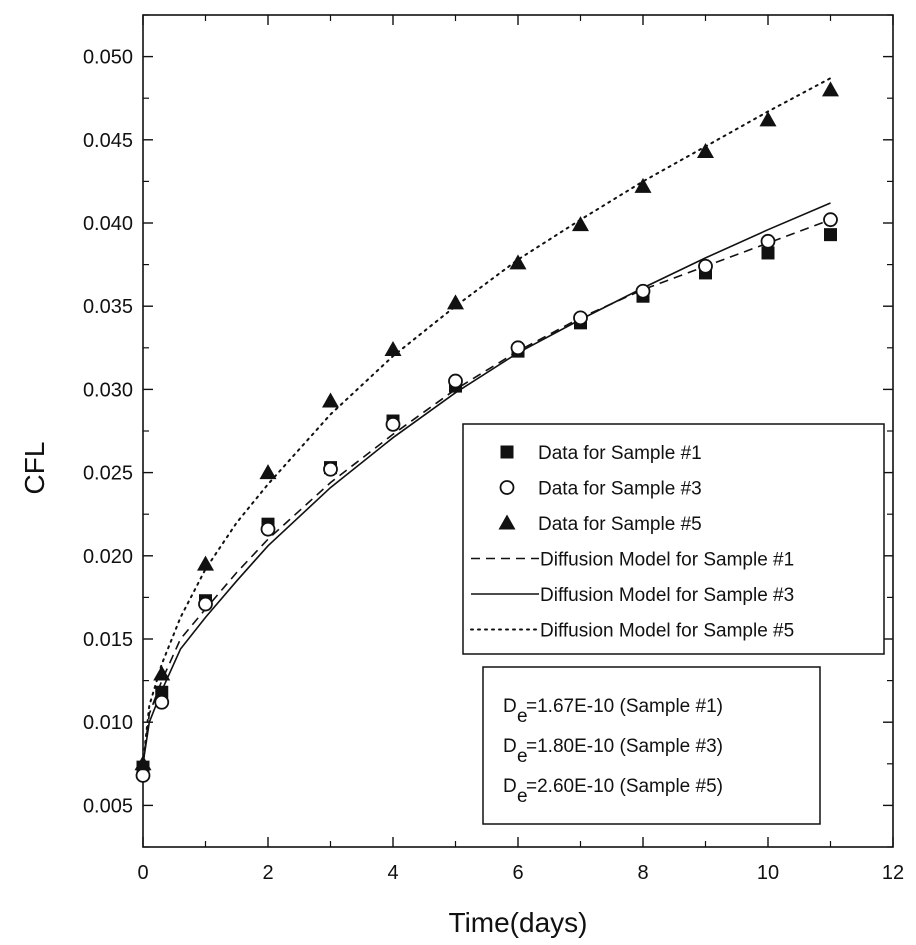  What do you see at coordinates (620, 453) in the screenshot?
I see `legend-label: Data for Sample #1` at bounding box center [620, 453].